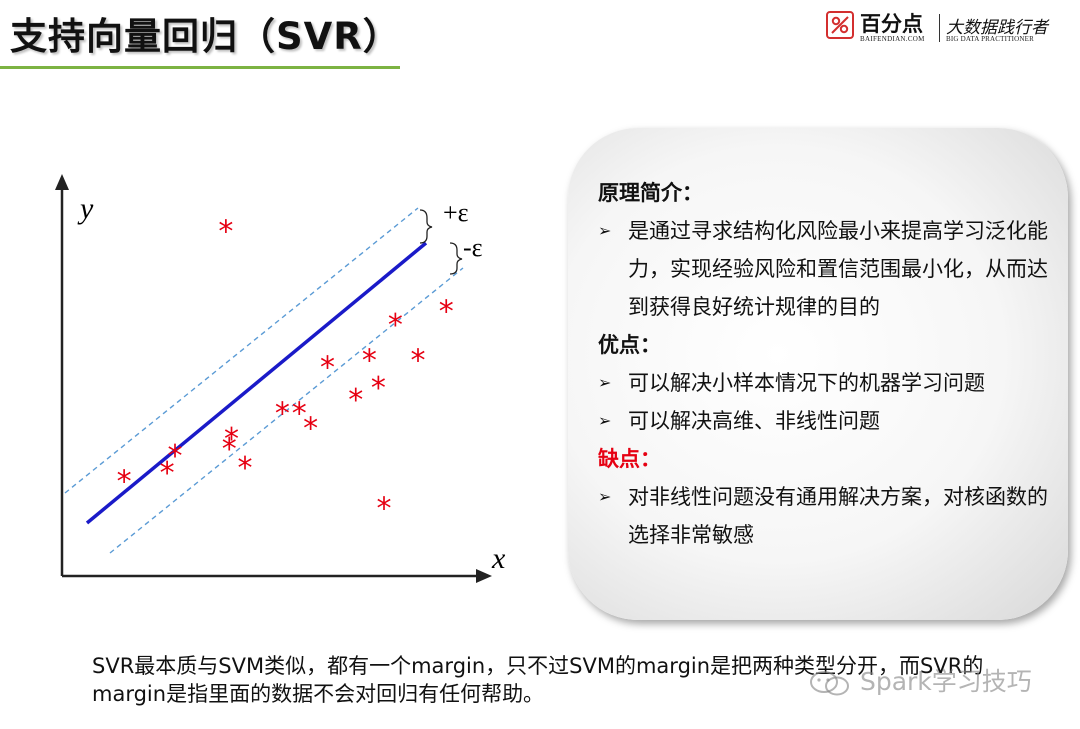 The height and width of the screenshot is (729, 1080). What do you see at coordinates (200, 67) in the screenshot?
I see `title-underline` at bounding box center [200, 67].